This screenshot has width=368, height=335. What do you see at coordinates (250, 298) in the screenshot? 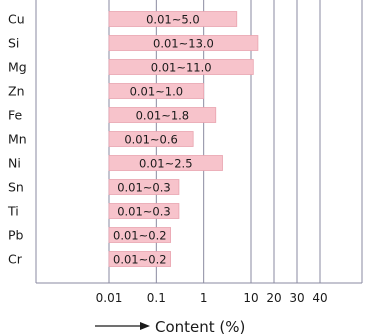
I see `x-tick-label: 10` at bounding box center [250, 298].